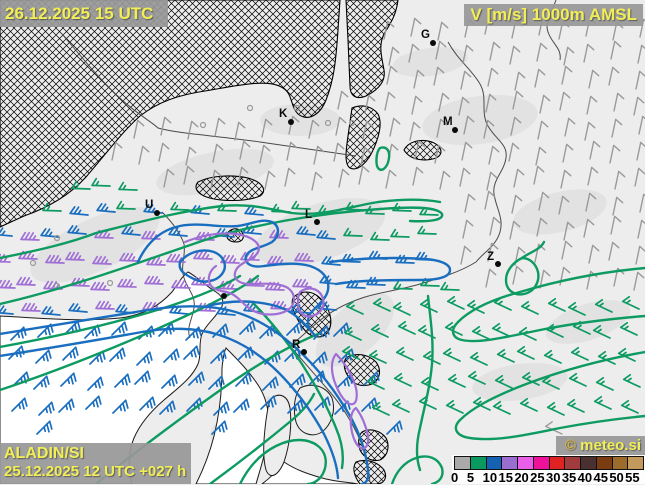 The height and width of the screenshot is (485, 645). What do you see at coordinates (44, 453) in the screenshot?
I see `model-name-label: ALADIN/SI` at bounding box center [44, 453].